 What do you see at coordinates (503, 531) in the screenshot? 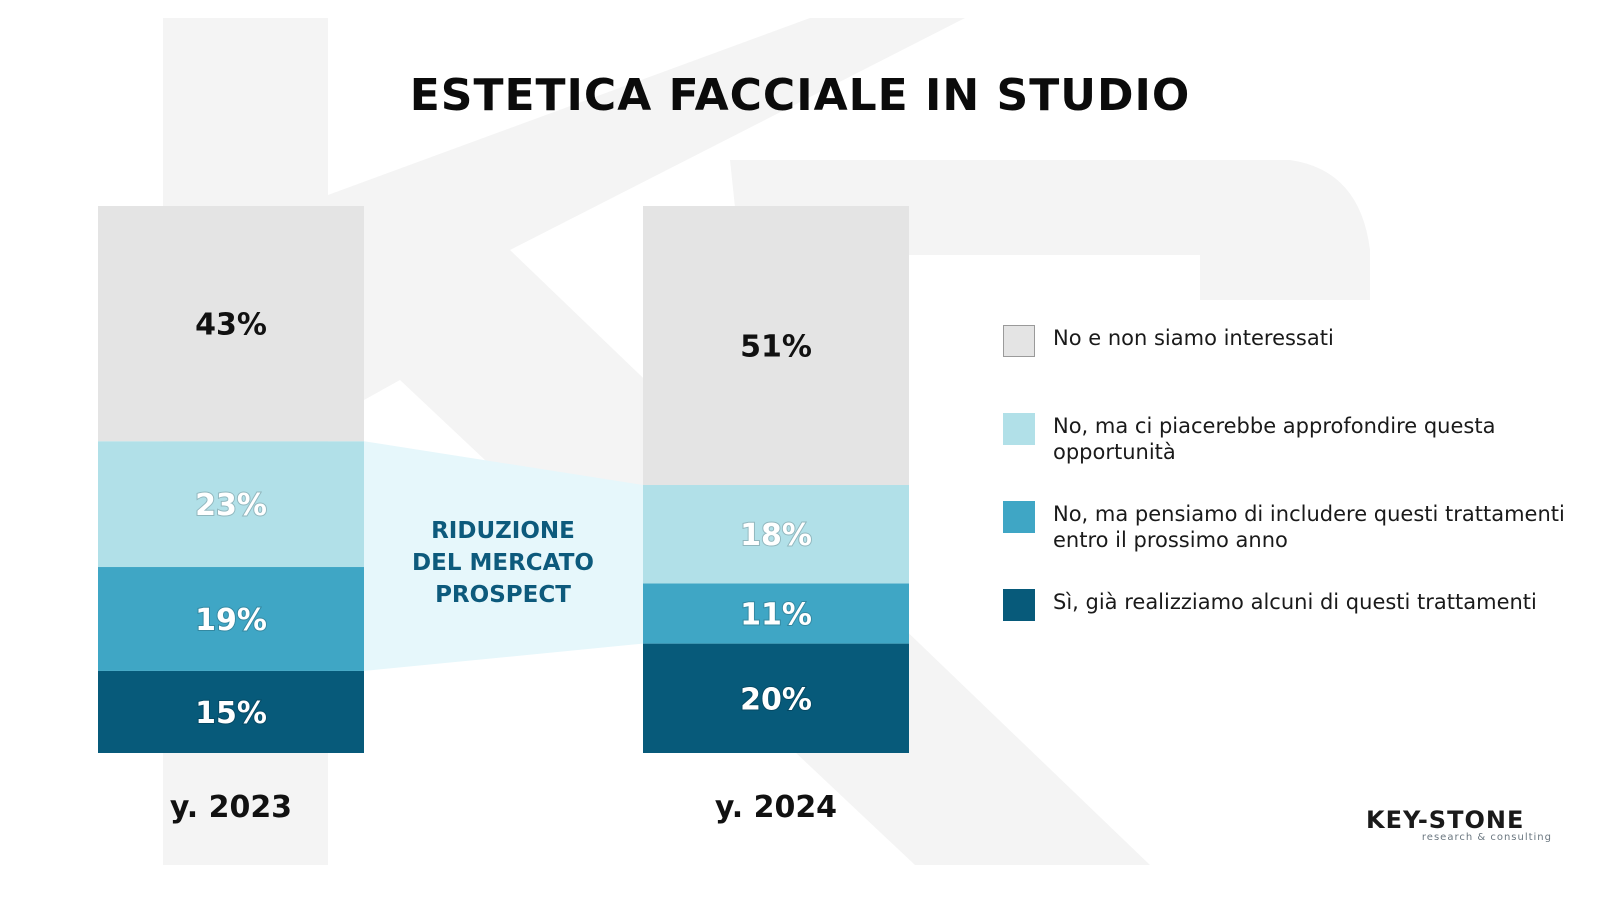
I see `annotation-text: RIDUZIONE` at bounding box center [503, 531].